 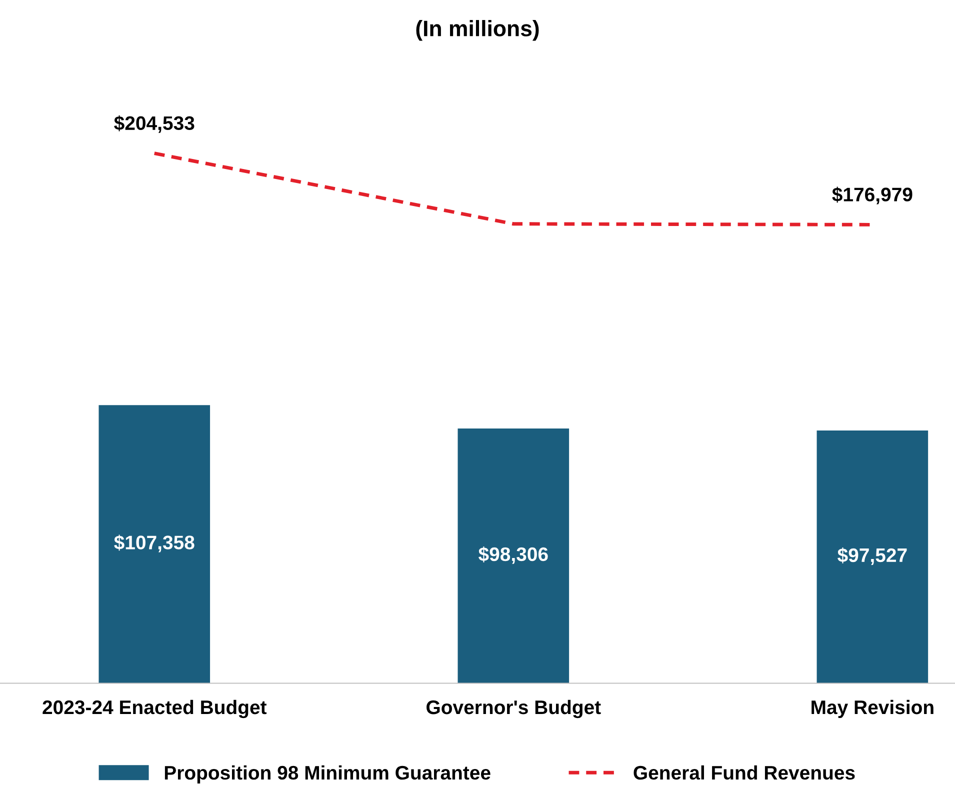 What do you see at coordinates (873, 709) in the screenshot?
I see `x-tick-label: May Revision` at bounding box center [873, 709].